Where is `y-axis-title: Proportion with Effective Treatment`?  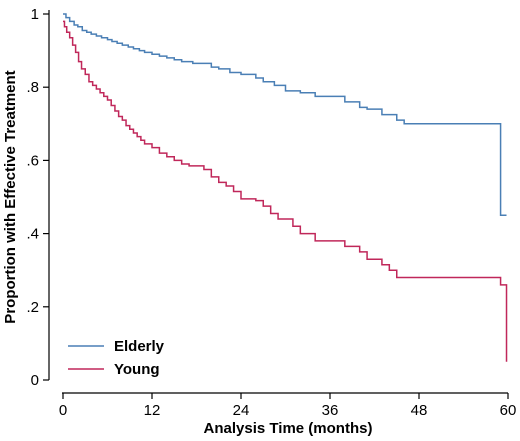
y-axis-title: Proportion with Effective Treatment is located at coordinates (10, 196).